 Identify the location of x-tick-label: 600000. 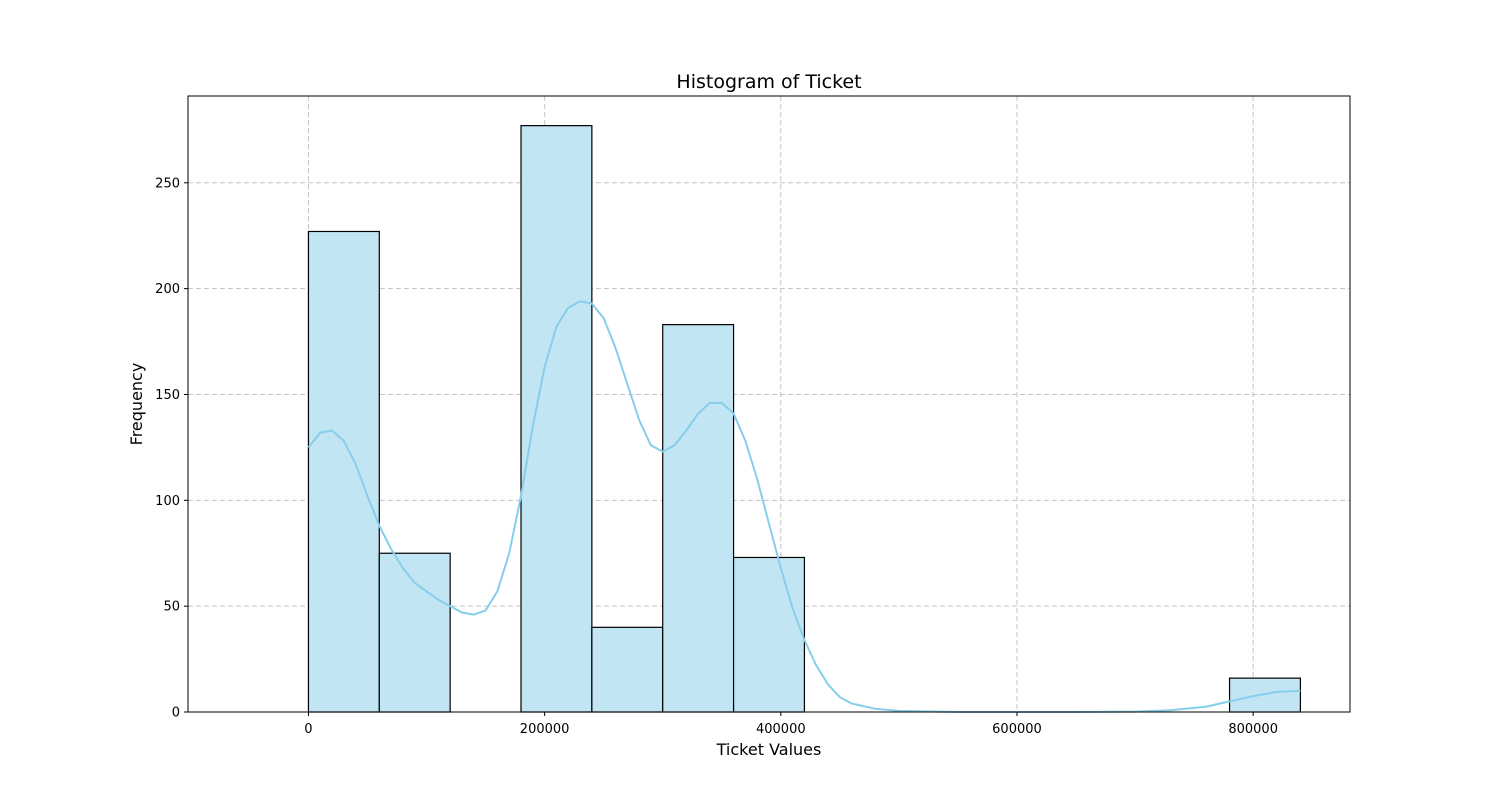
(1017, 729).